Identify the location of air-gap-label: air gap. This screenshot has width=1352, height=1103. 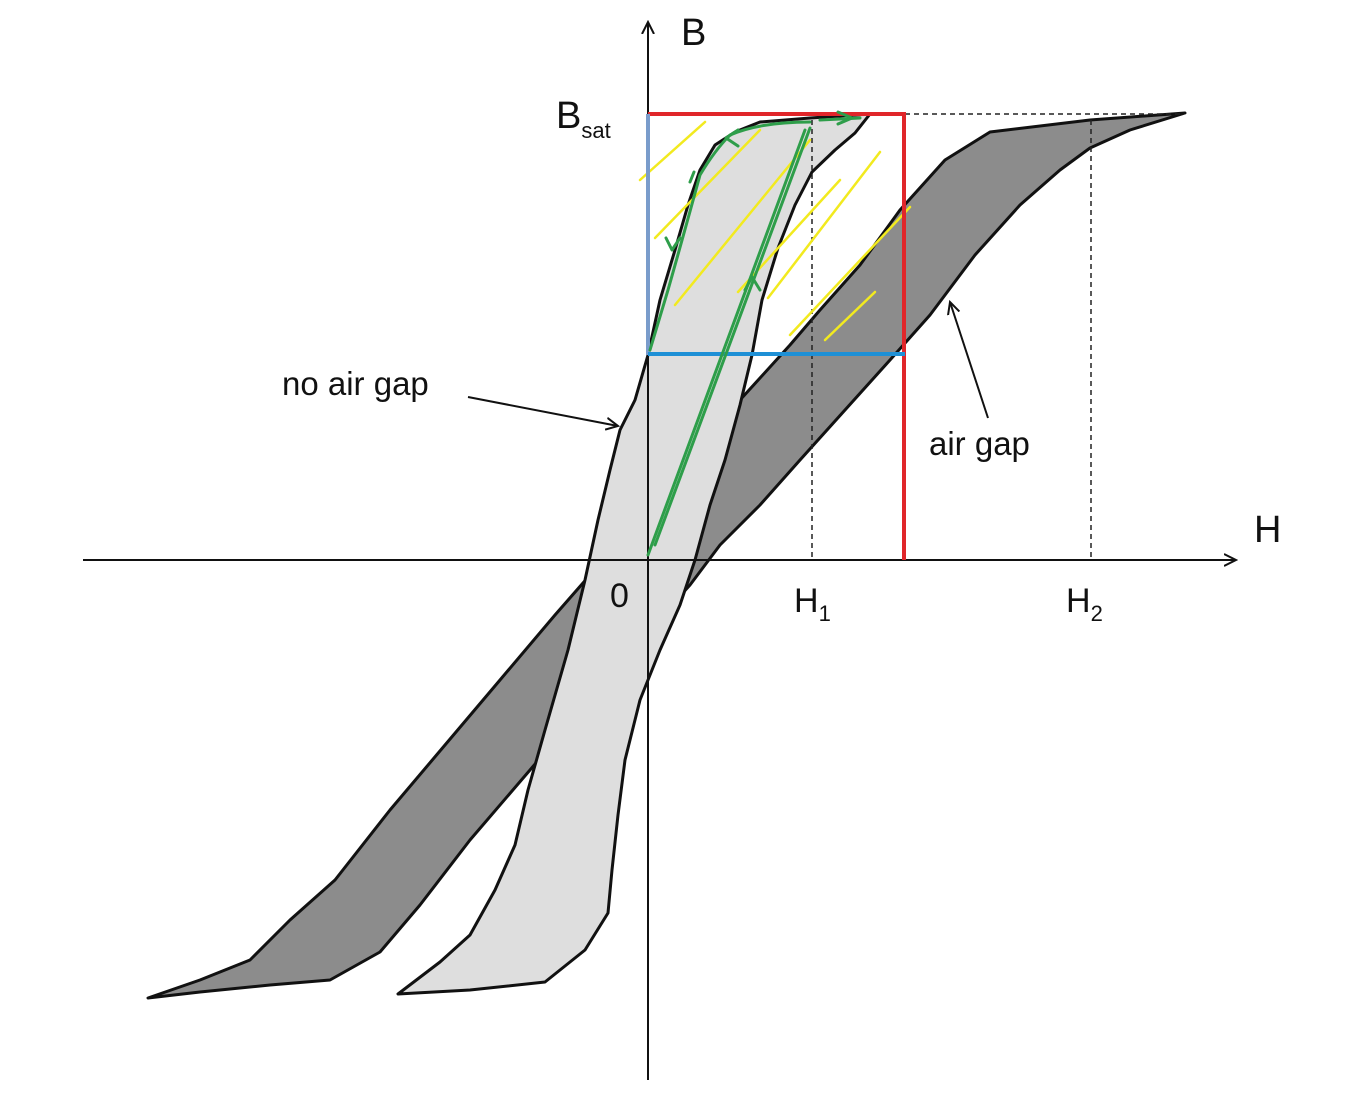
(979, 443).